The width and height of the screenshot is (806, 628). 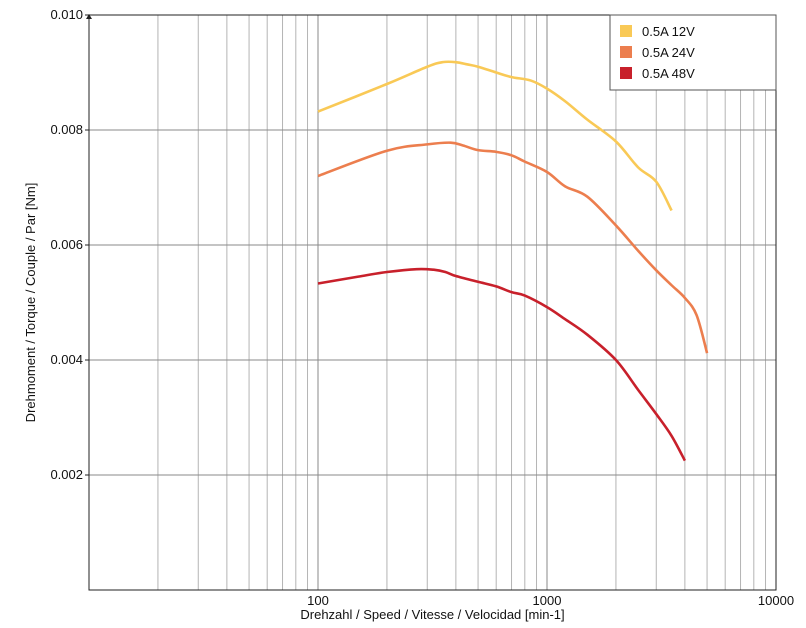 What do you see at coordinates (668, 73) in the screenshot?
I see `legend-label-3: 0.5A 48V` at bounding box center [668, 73].